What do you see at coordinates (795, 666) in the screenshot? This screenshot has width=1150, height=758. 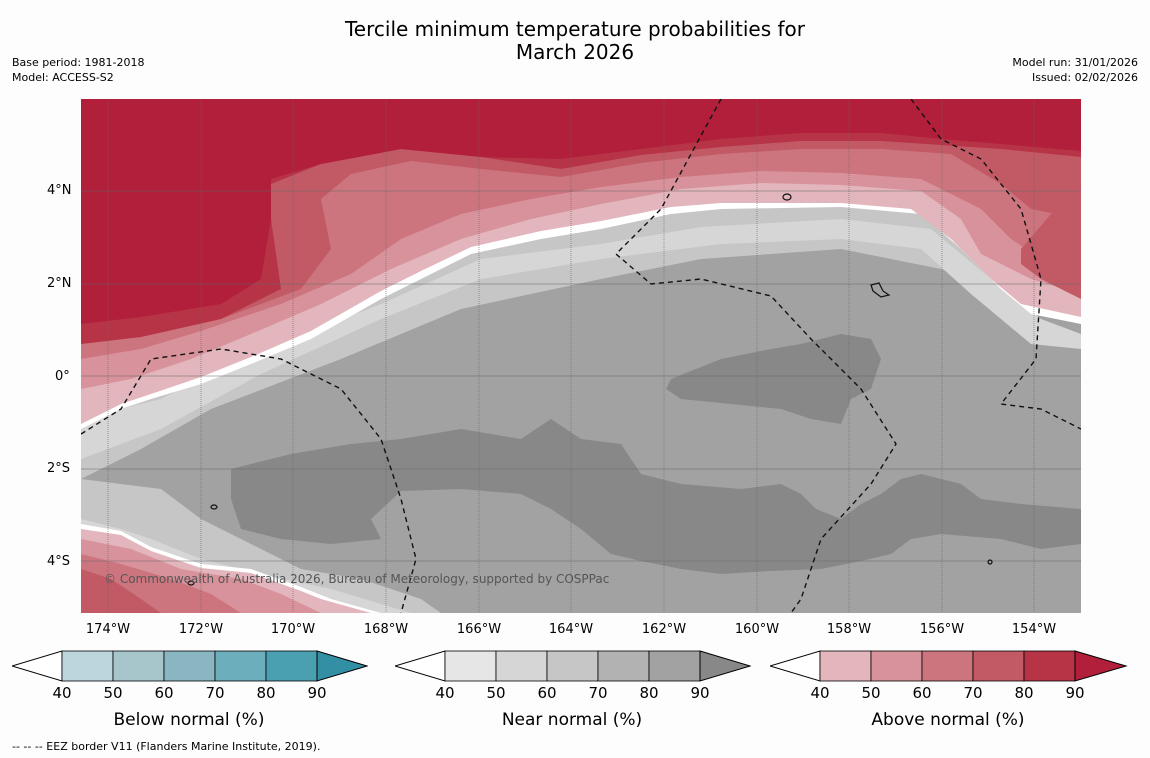 I see `colorbar-above-min-arrow` at bounding box center [795, 666].